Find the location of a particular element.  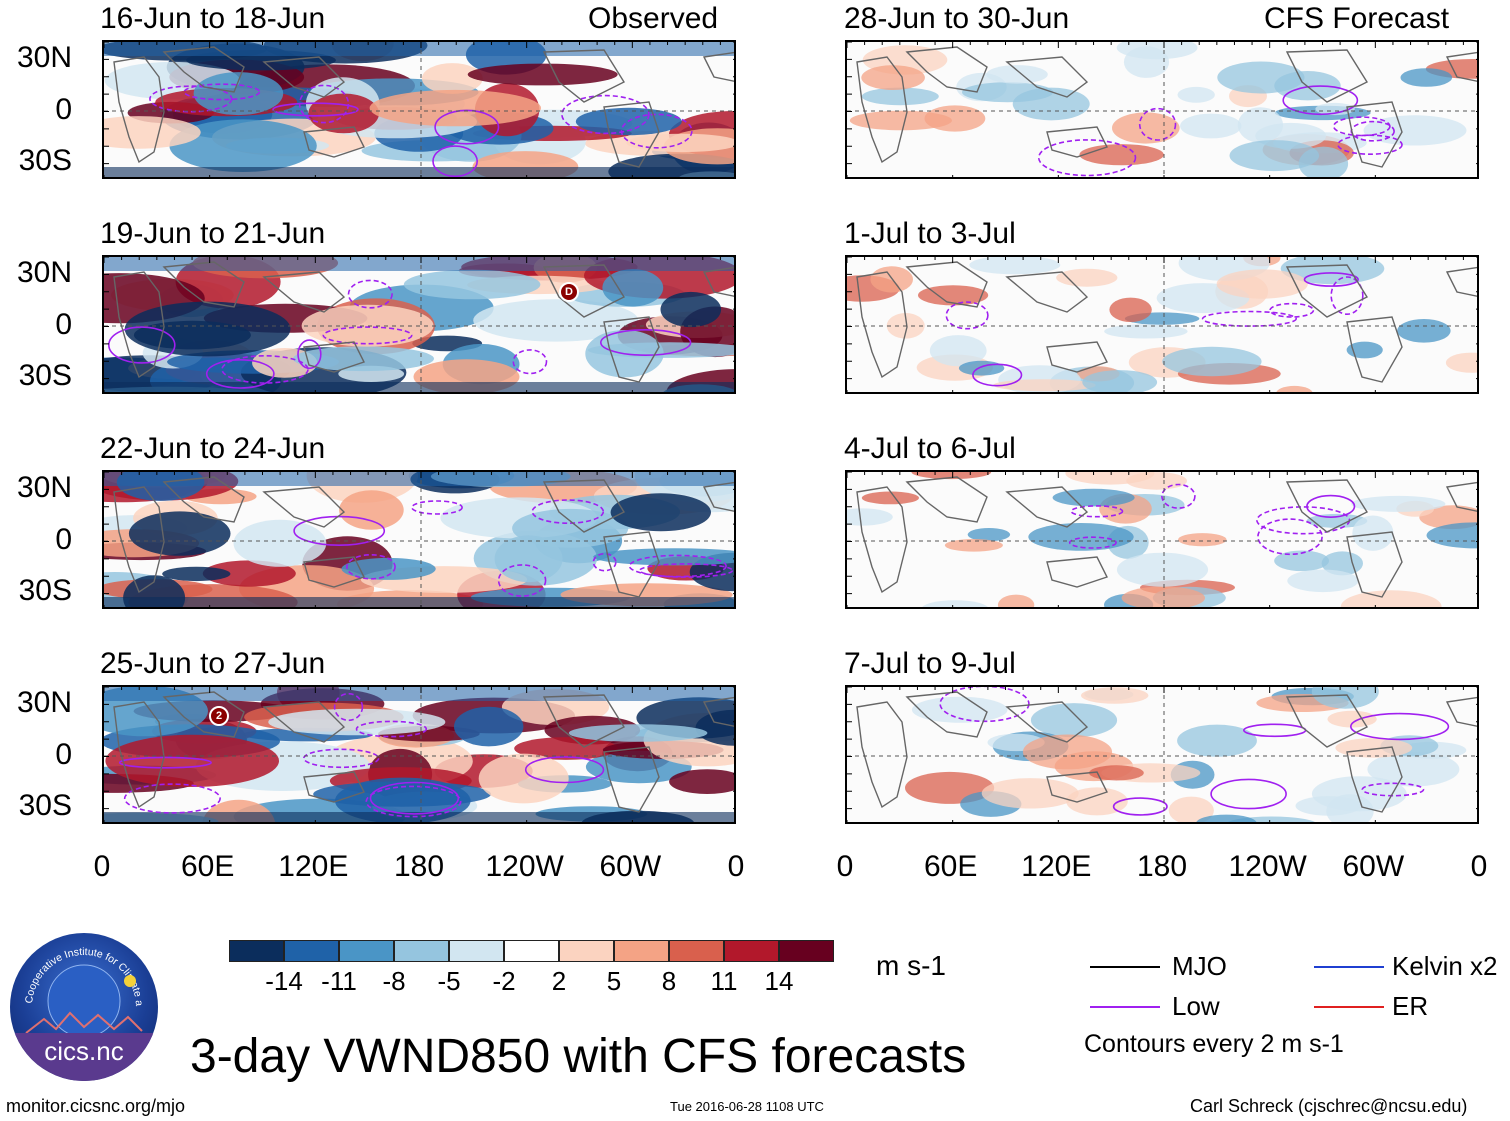

lat-label-p4-1: 30N is located at coordinates (44, 702).